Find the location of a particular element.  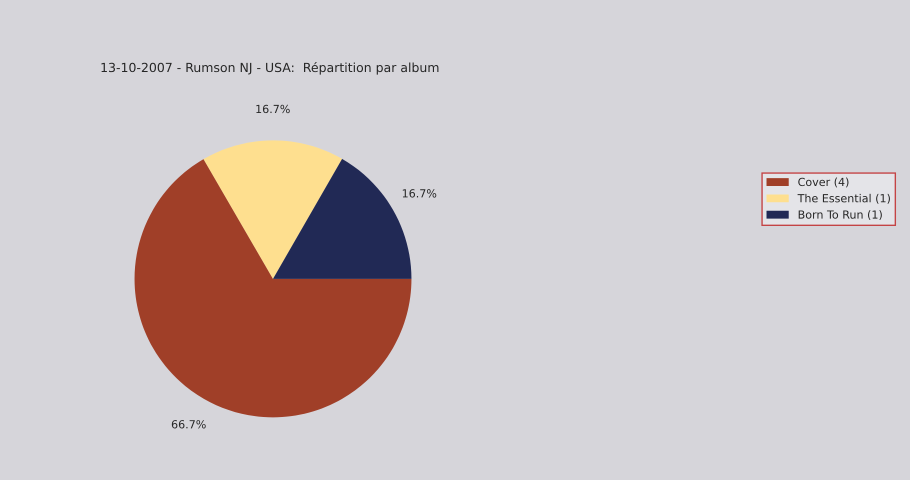

legend-label: The Essential (1) is located at coordinates (844, 199).